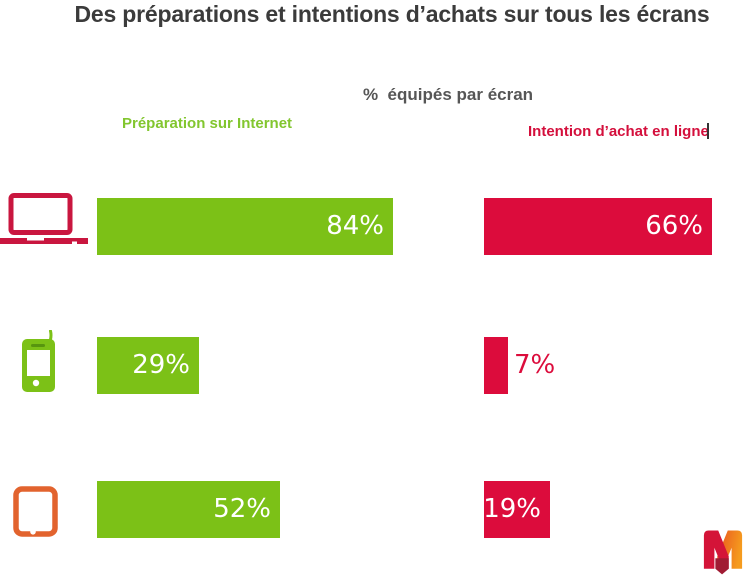  What do you see at coordinates (39, 360) in the screenshot?
I see `mobile-phone-icon` at bounding box center [39, 360].